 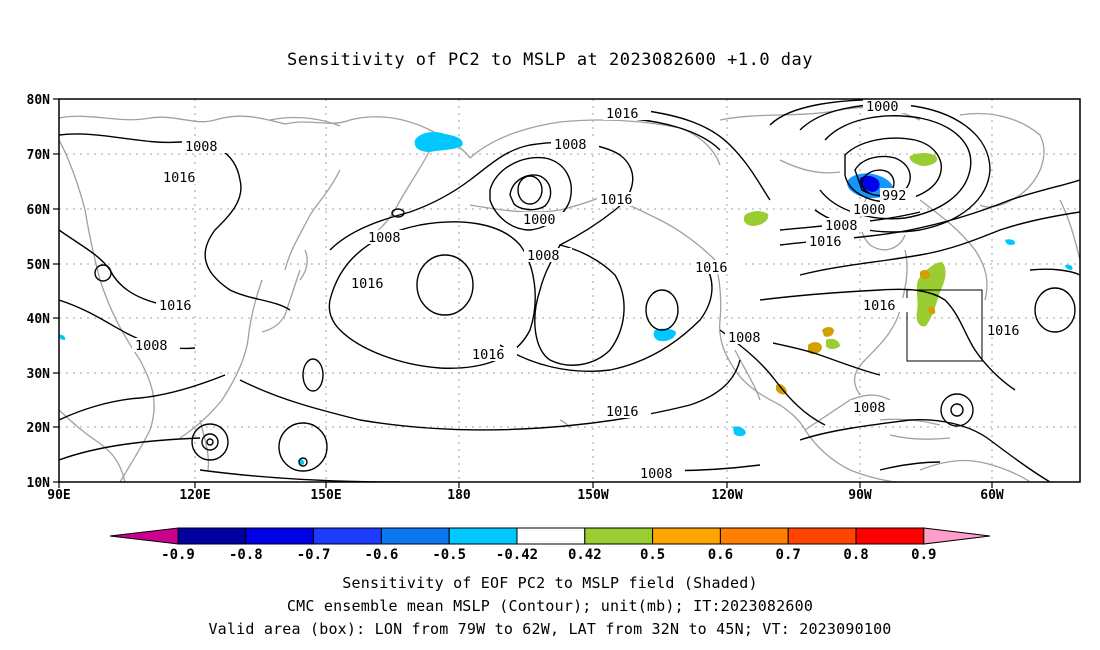 What do you see at coordinates (39, 210) in the screenshot?
I see `lat-label: 60N` at bounding box center [39, 210].